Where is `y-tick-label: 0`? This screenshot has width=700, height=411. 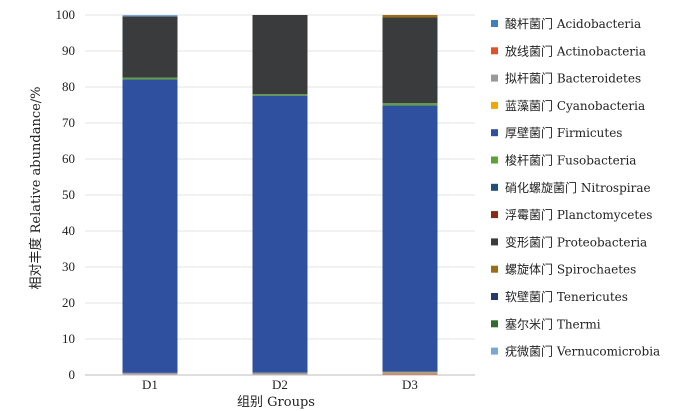
y-tick-label: 0 is located at coordinates (72, 374).